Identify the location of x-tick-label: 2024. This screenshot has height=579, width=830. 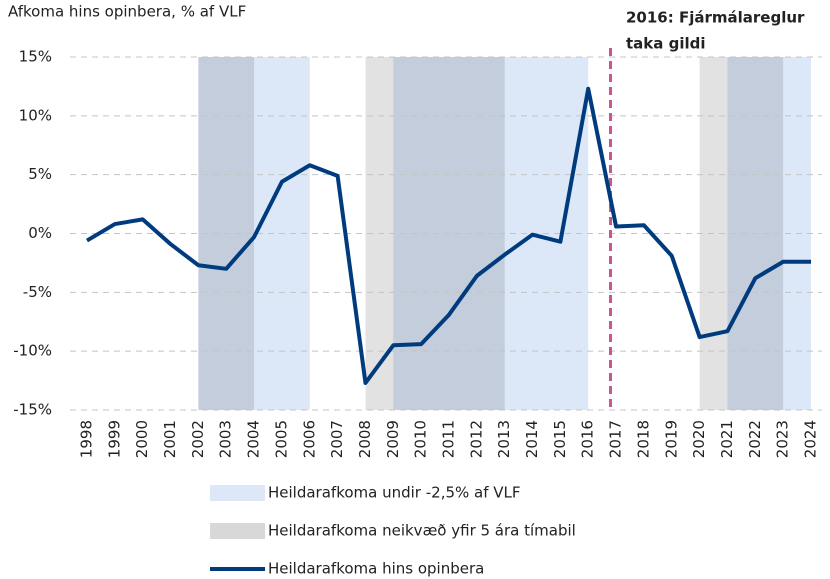
(811, 439).